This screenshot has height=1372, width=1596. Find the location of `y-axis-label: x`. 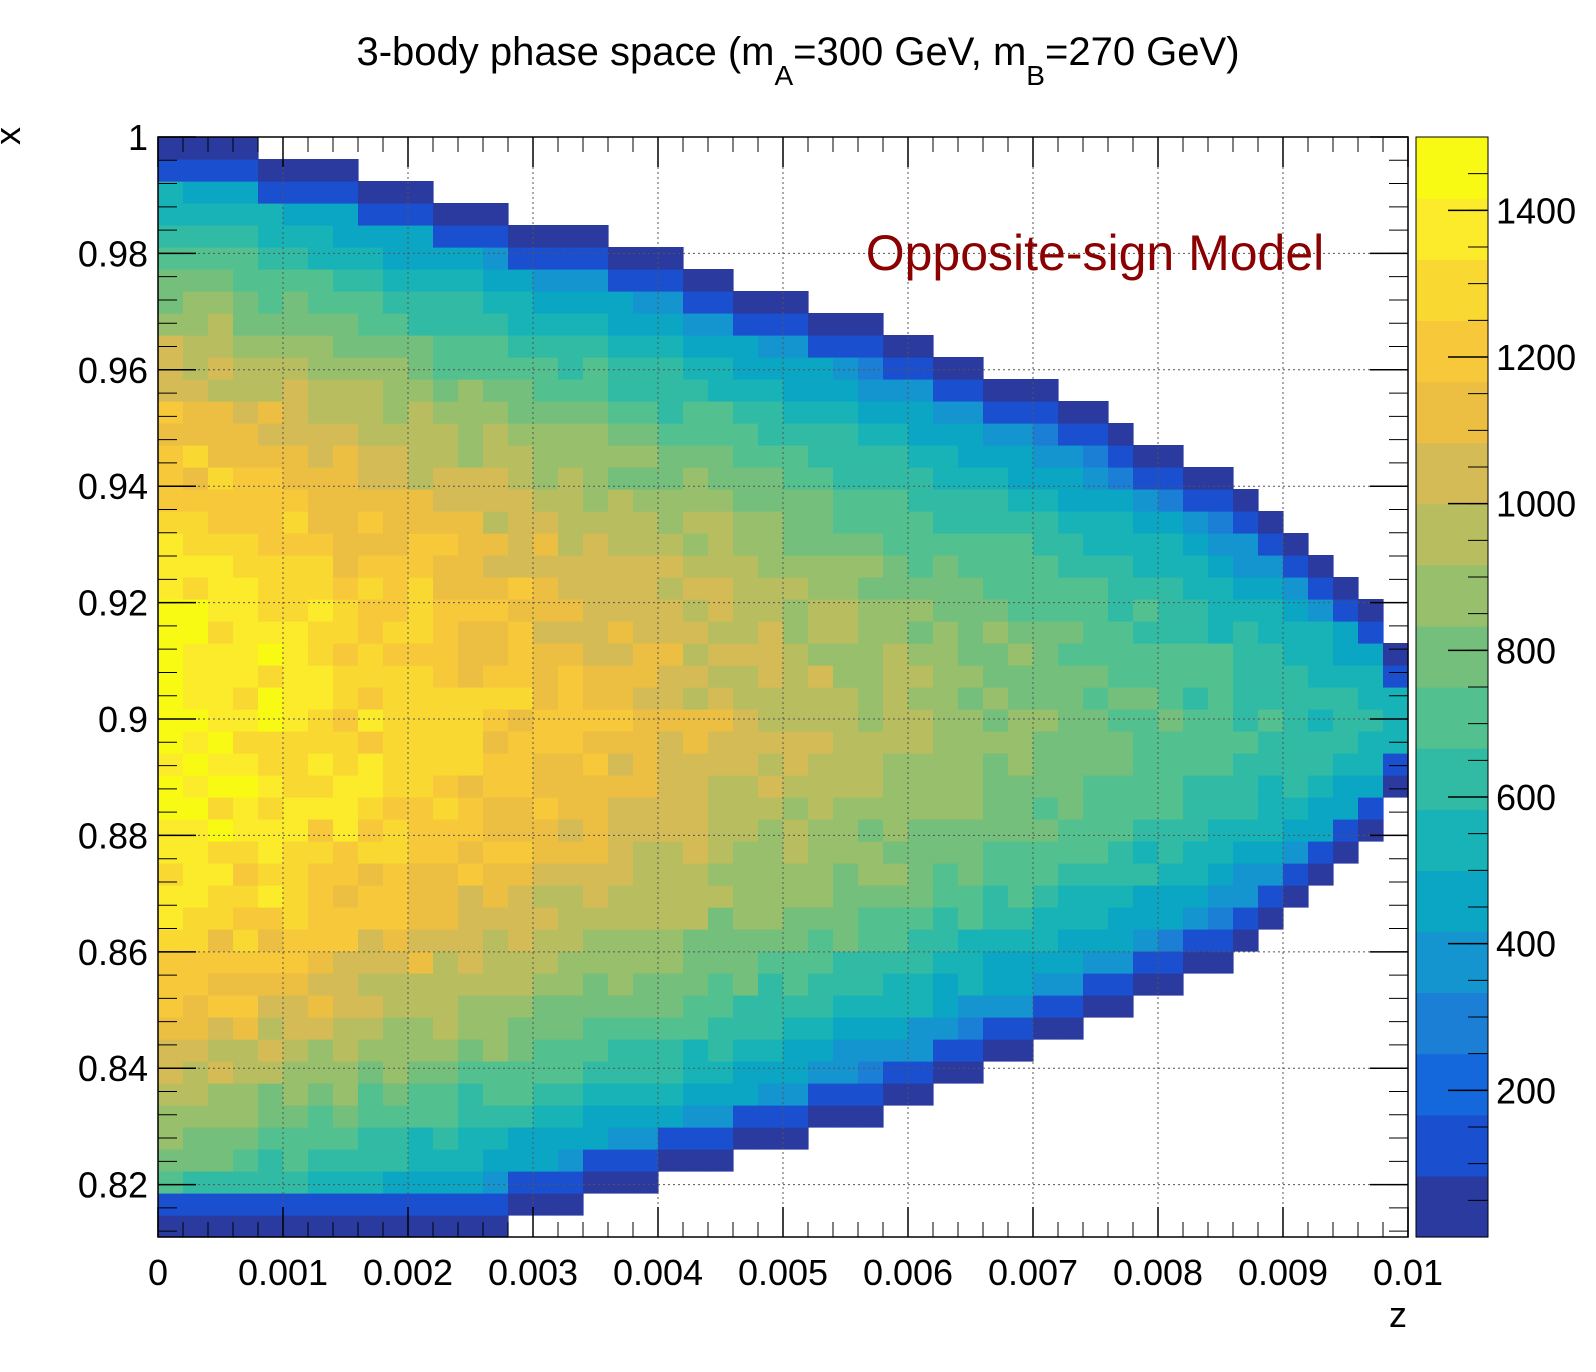

y-axis-label: x is located at coordinates (14, 136).